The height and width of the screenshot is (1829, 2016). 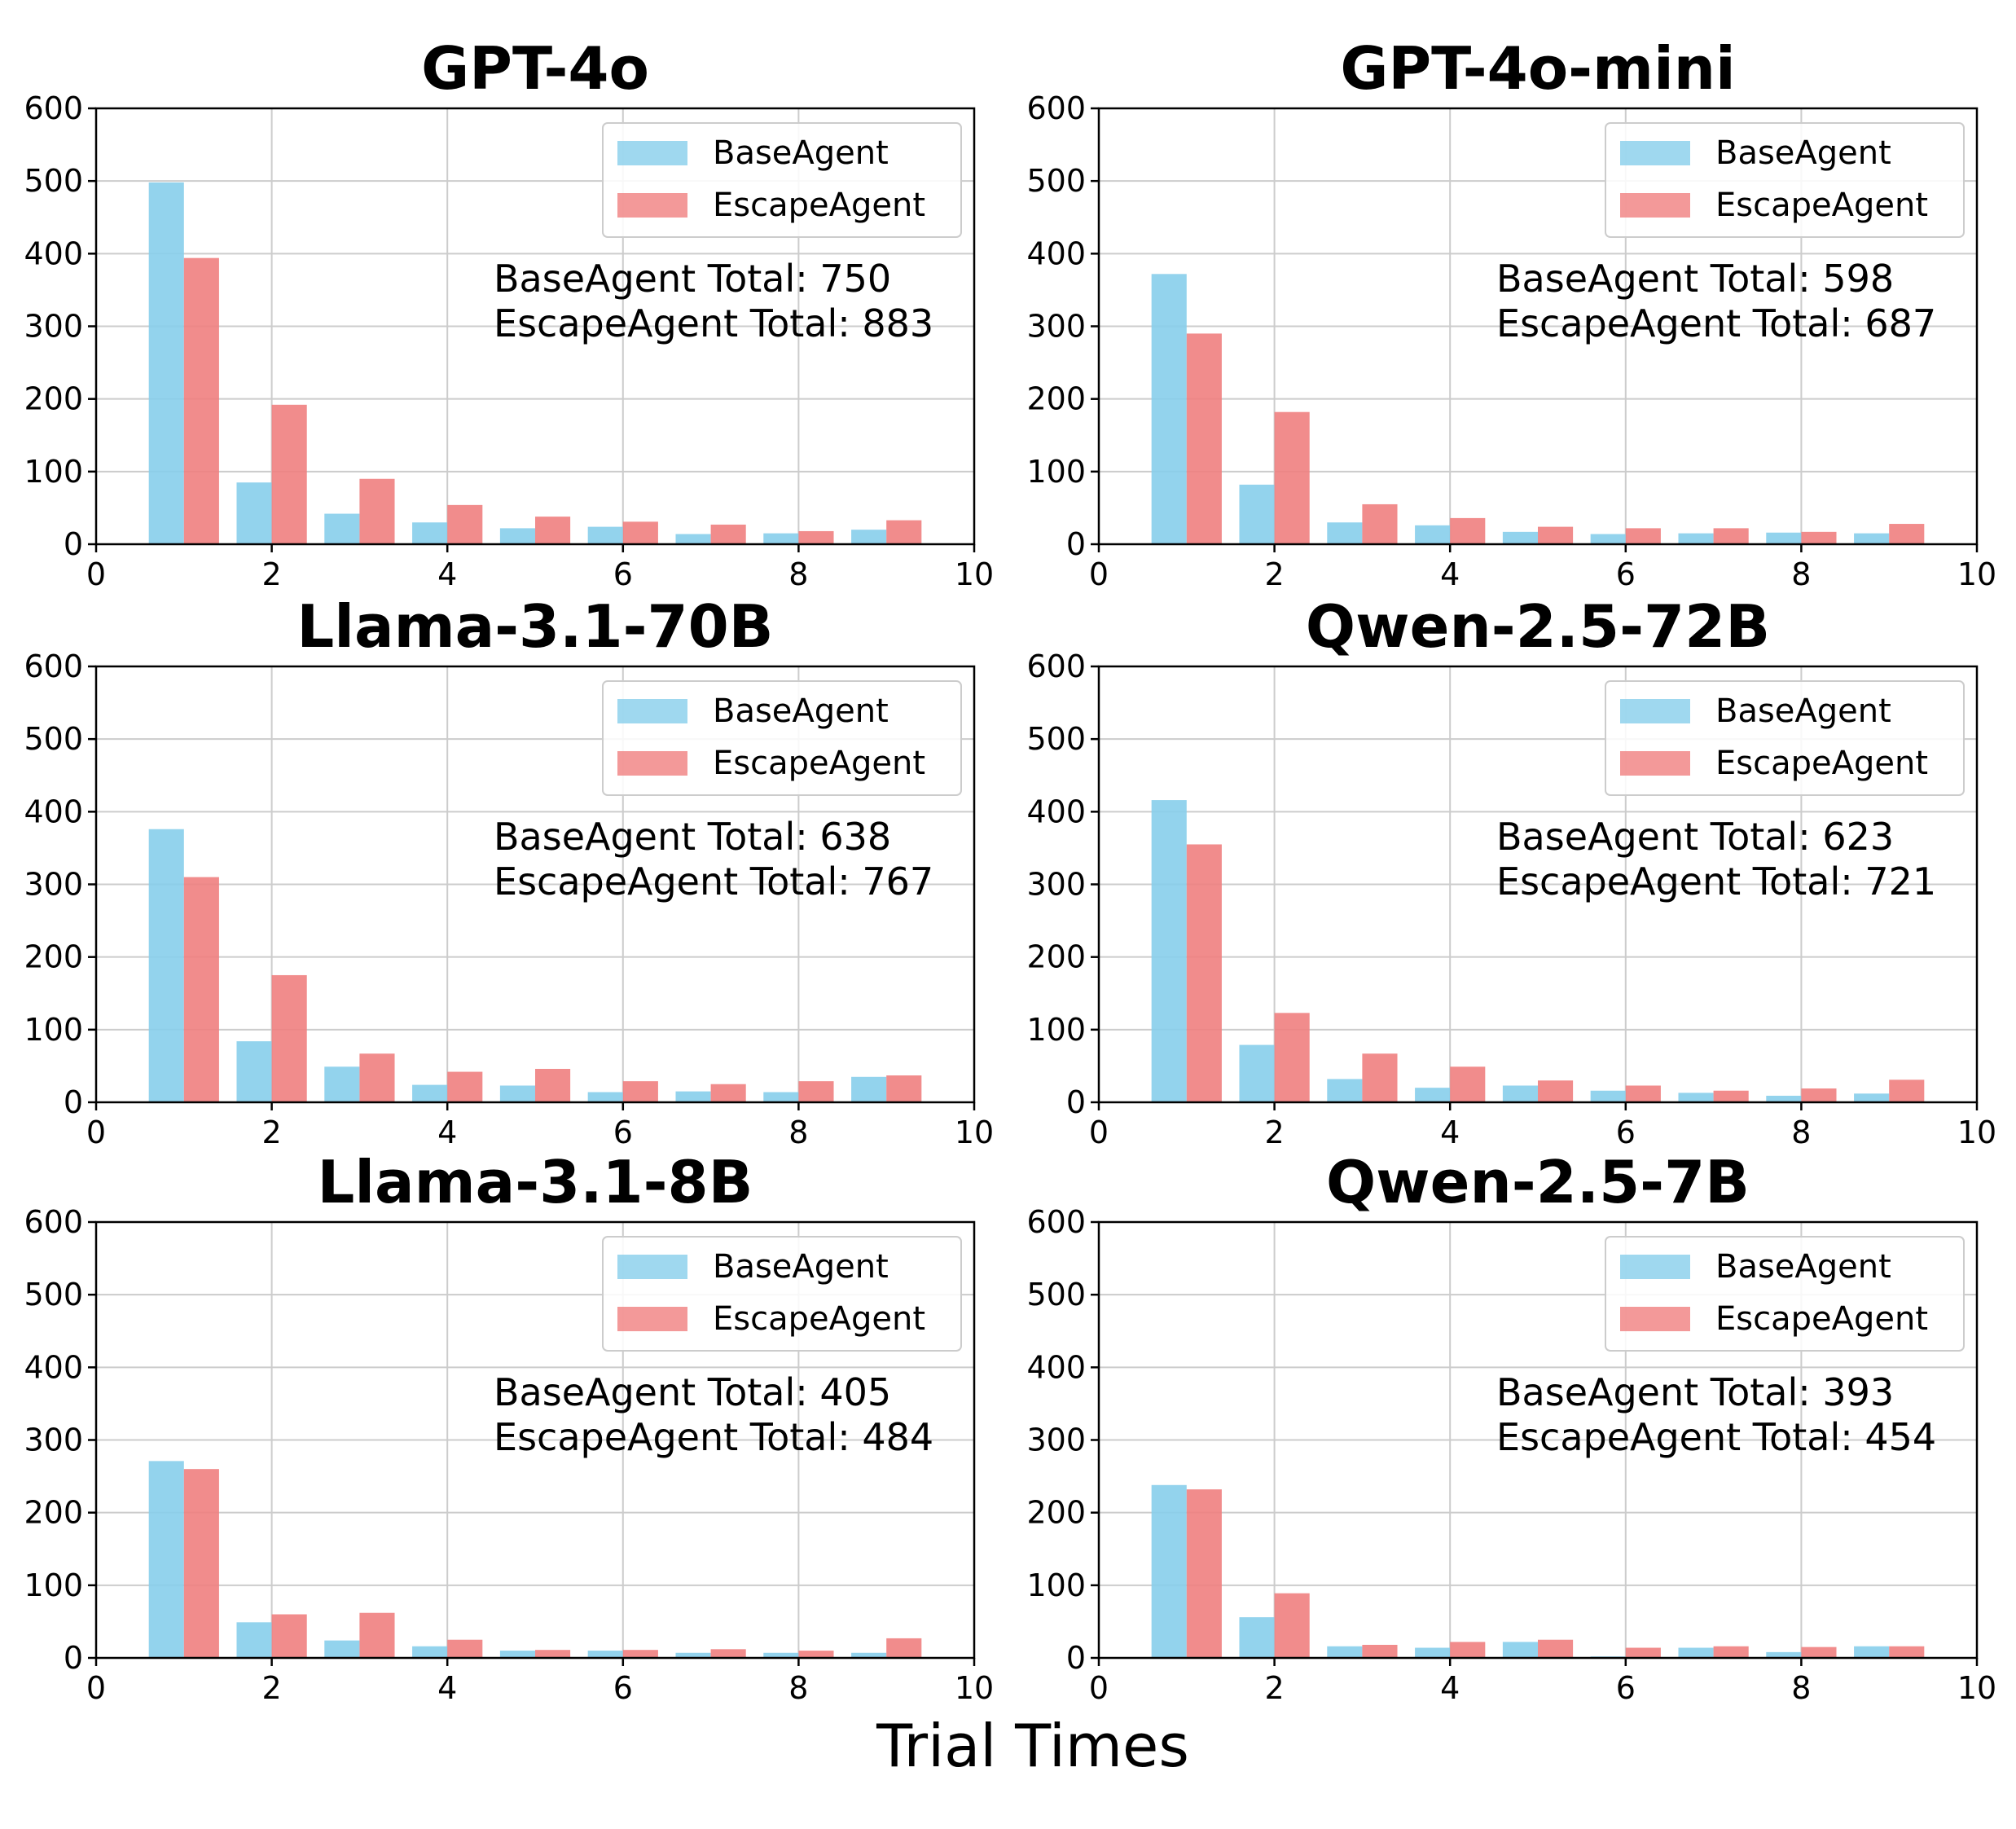 I want to click on total-annotation: EscapeAgent Total: 687, so click(x=1716, y=323).